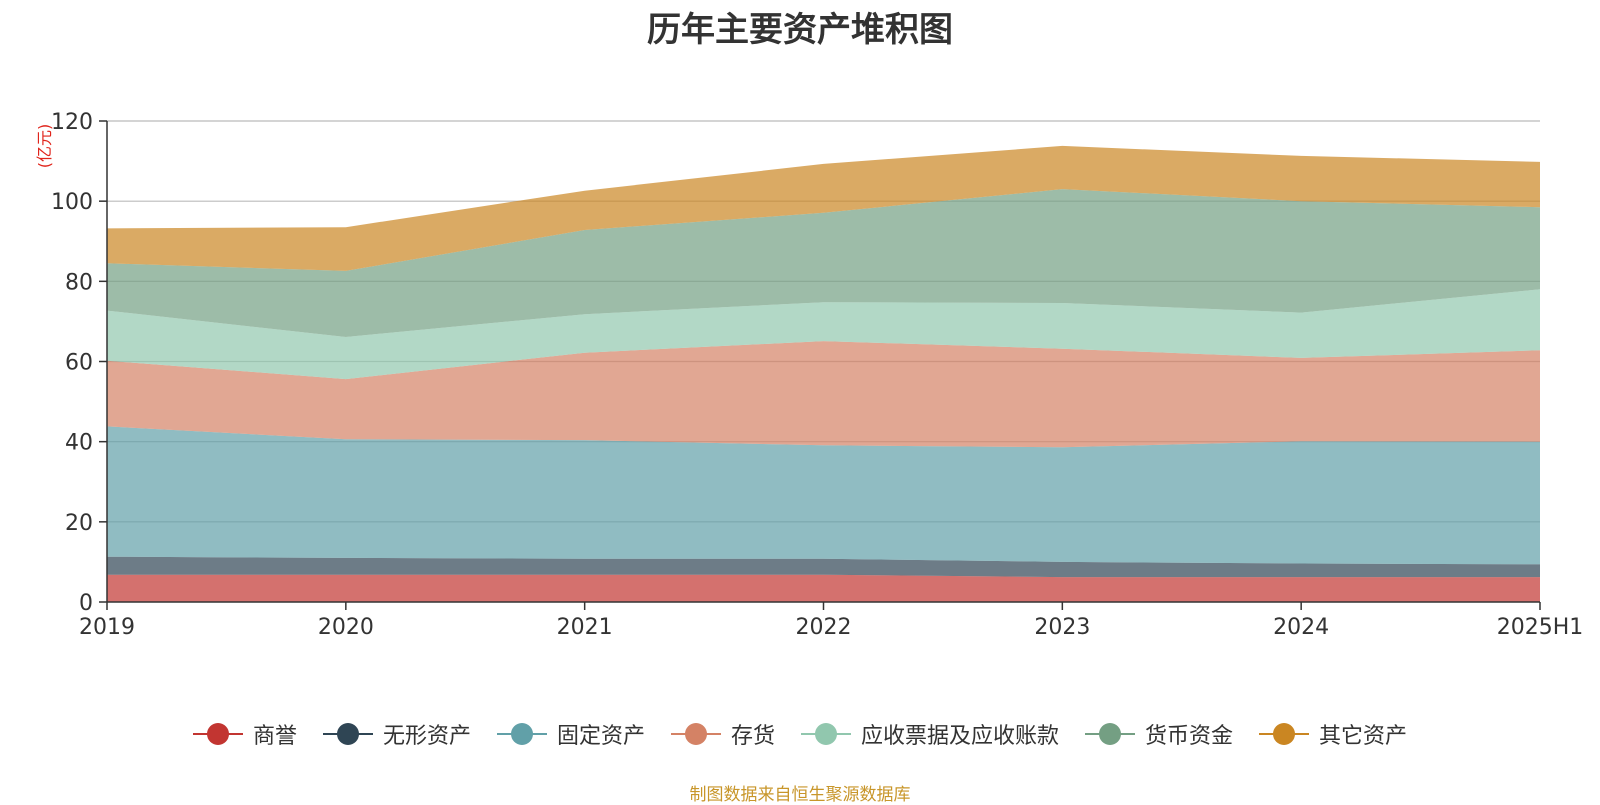 The image size is (1600, 805). What do you see at coordinates (79, 363) in the screenshot?
I see `y-tick-label: 60` at bounding box center [79, 363].